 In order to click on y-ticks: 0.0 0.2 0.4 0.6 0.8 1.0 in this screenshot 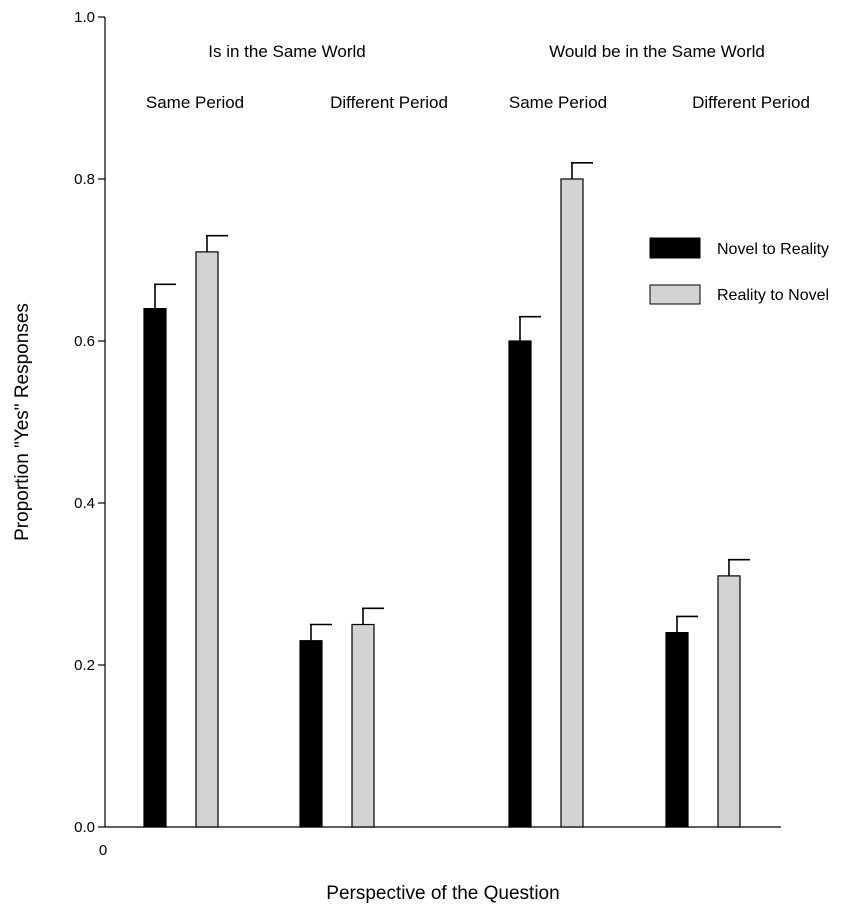, I will do `click(89, 422)`.